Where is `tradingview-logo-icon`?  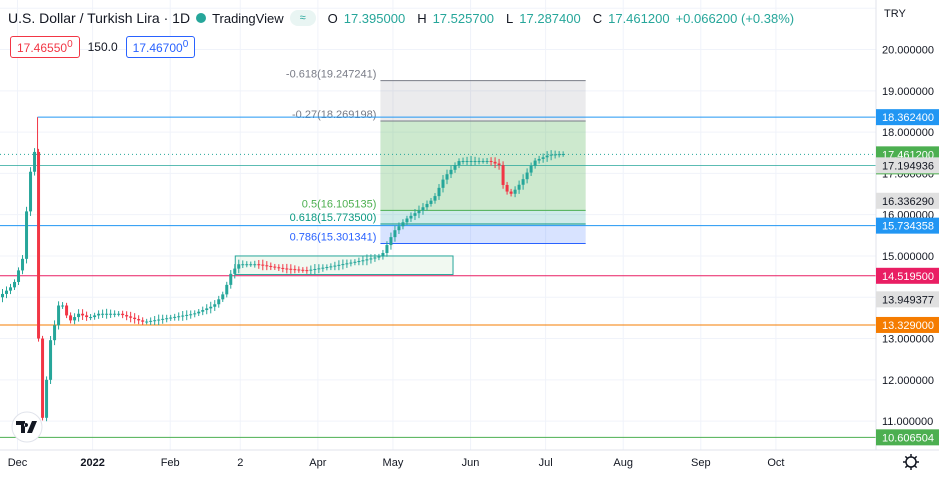 tradingview-logo-icon is located at coordinates (27, 427).